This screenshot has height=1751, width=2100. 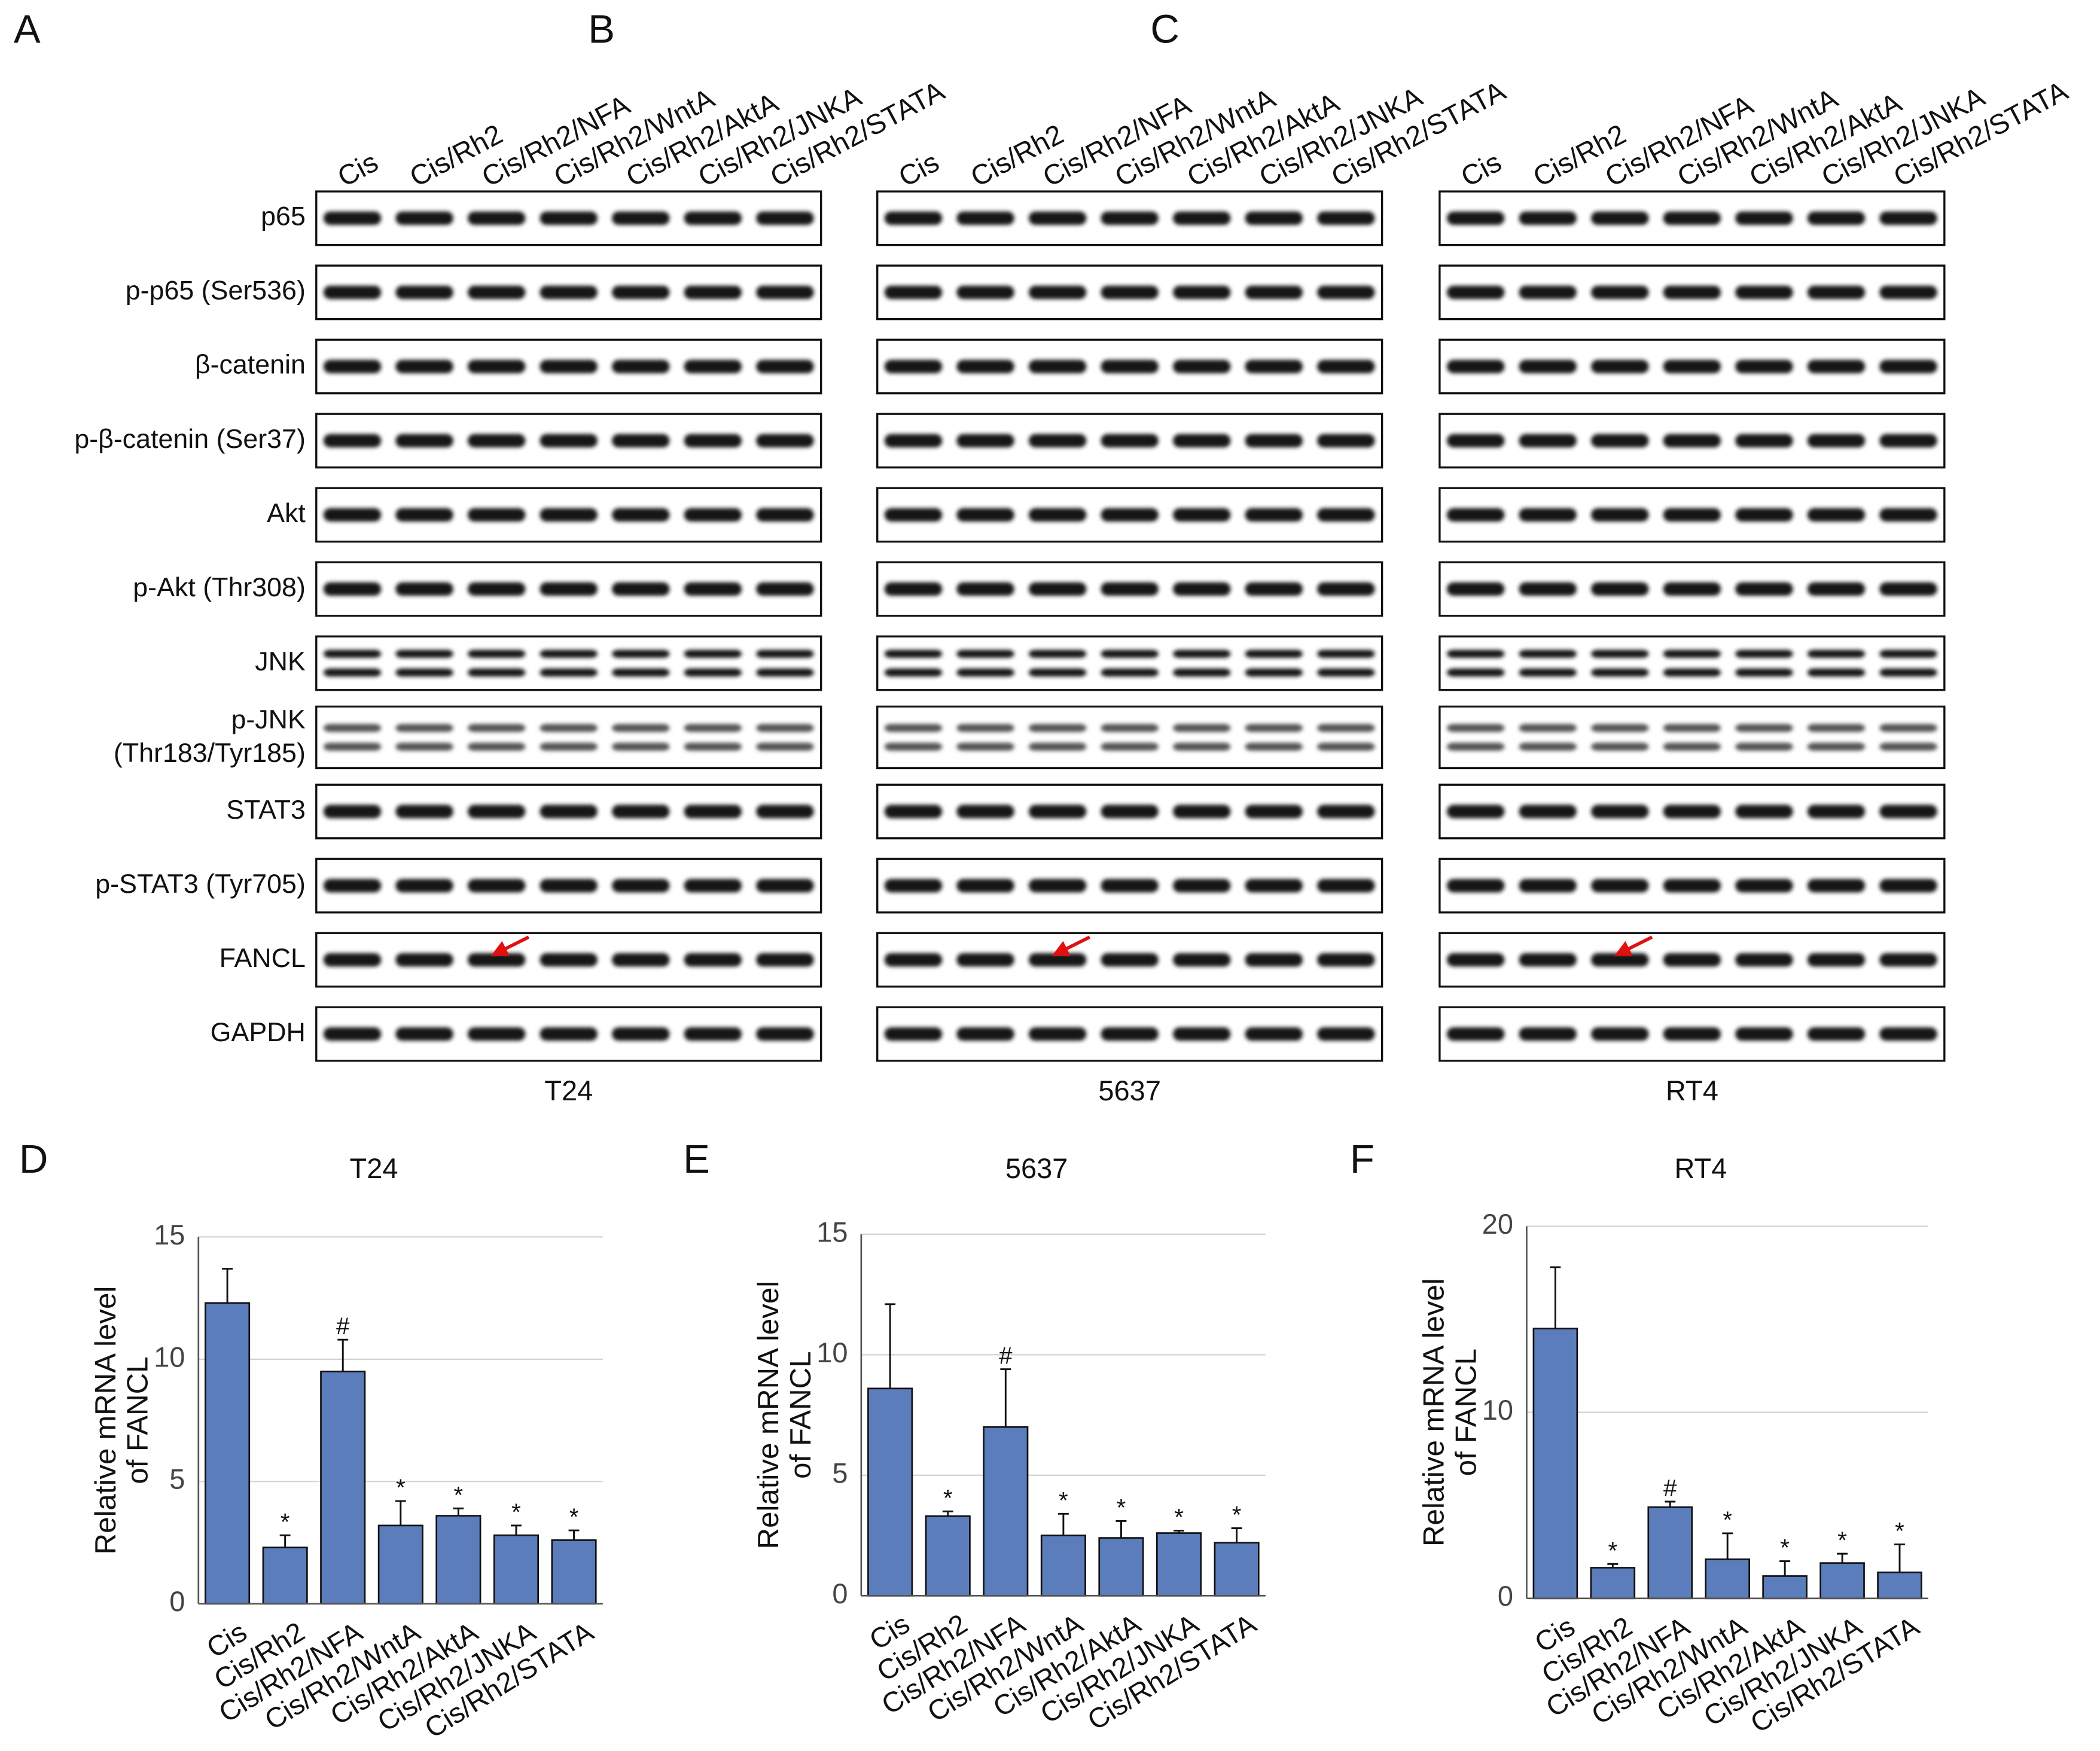 I want to click on y-axis-label: Relative mRNA level, so click(x=106, y=1421).